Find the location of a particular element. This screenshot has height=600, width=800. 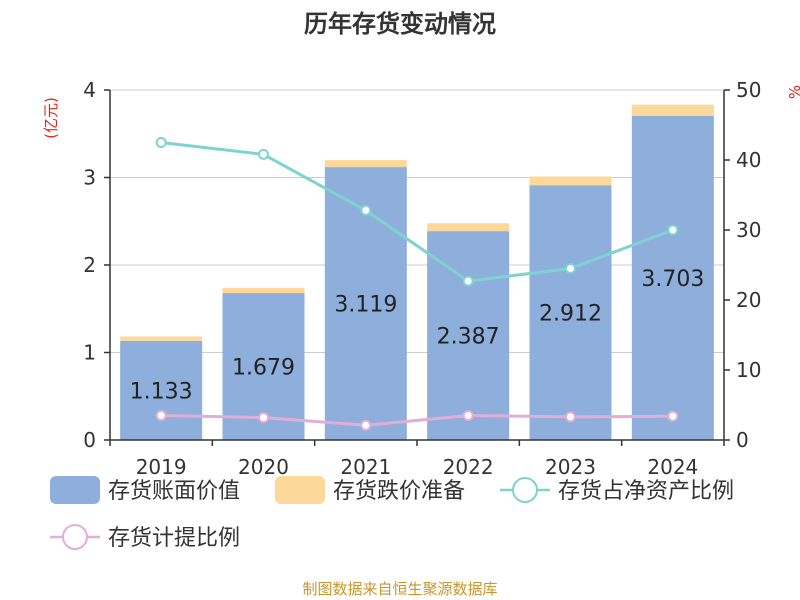

legend-label: 存货计提比例 is located at coordinates (174, 538).